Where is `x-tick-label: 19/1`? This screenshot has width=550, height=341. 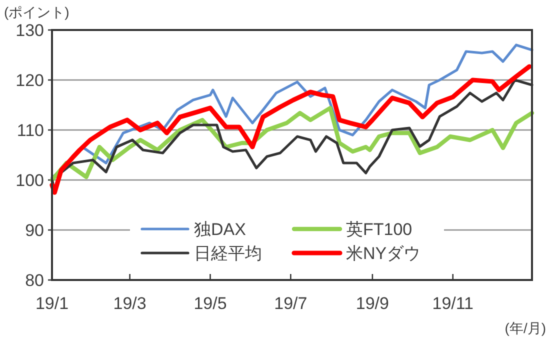 x-tick-label: 19/1 is located at coordinates (52, 303).